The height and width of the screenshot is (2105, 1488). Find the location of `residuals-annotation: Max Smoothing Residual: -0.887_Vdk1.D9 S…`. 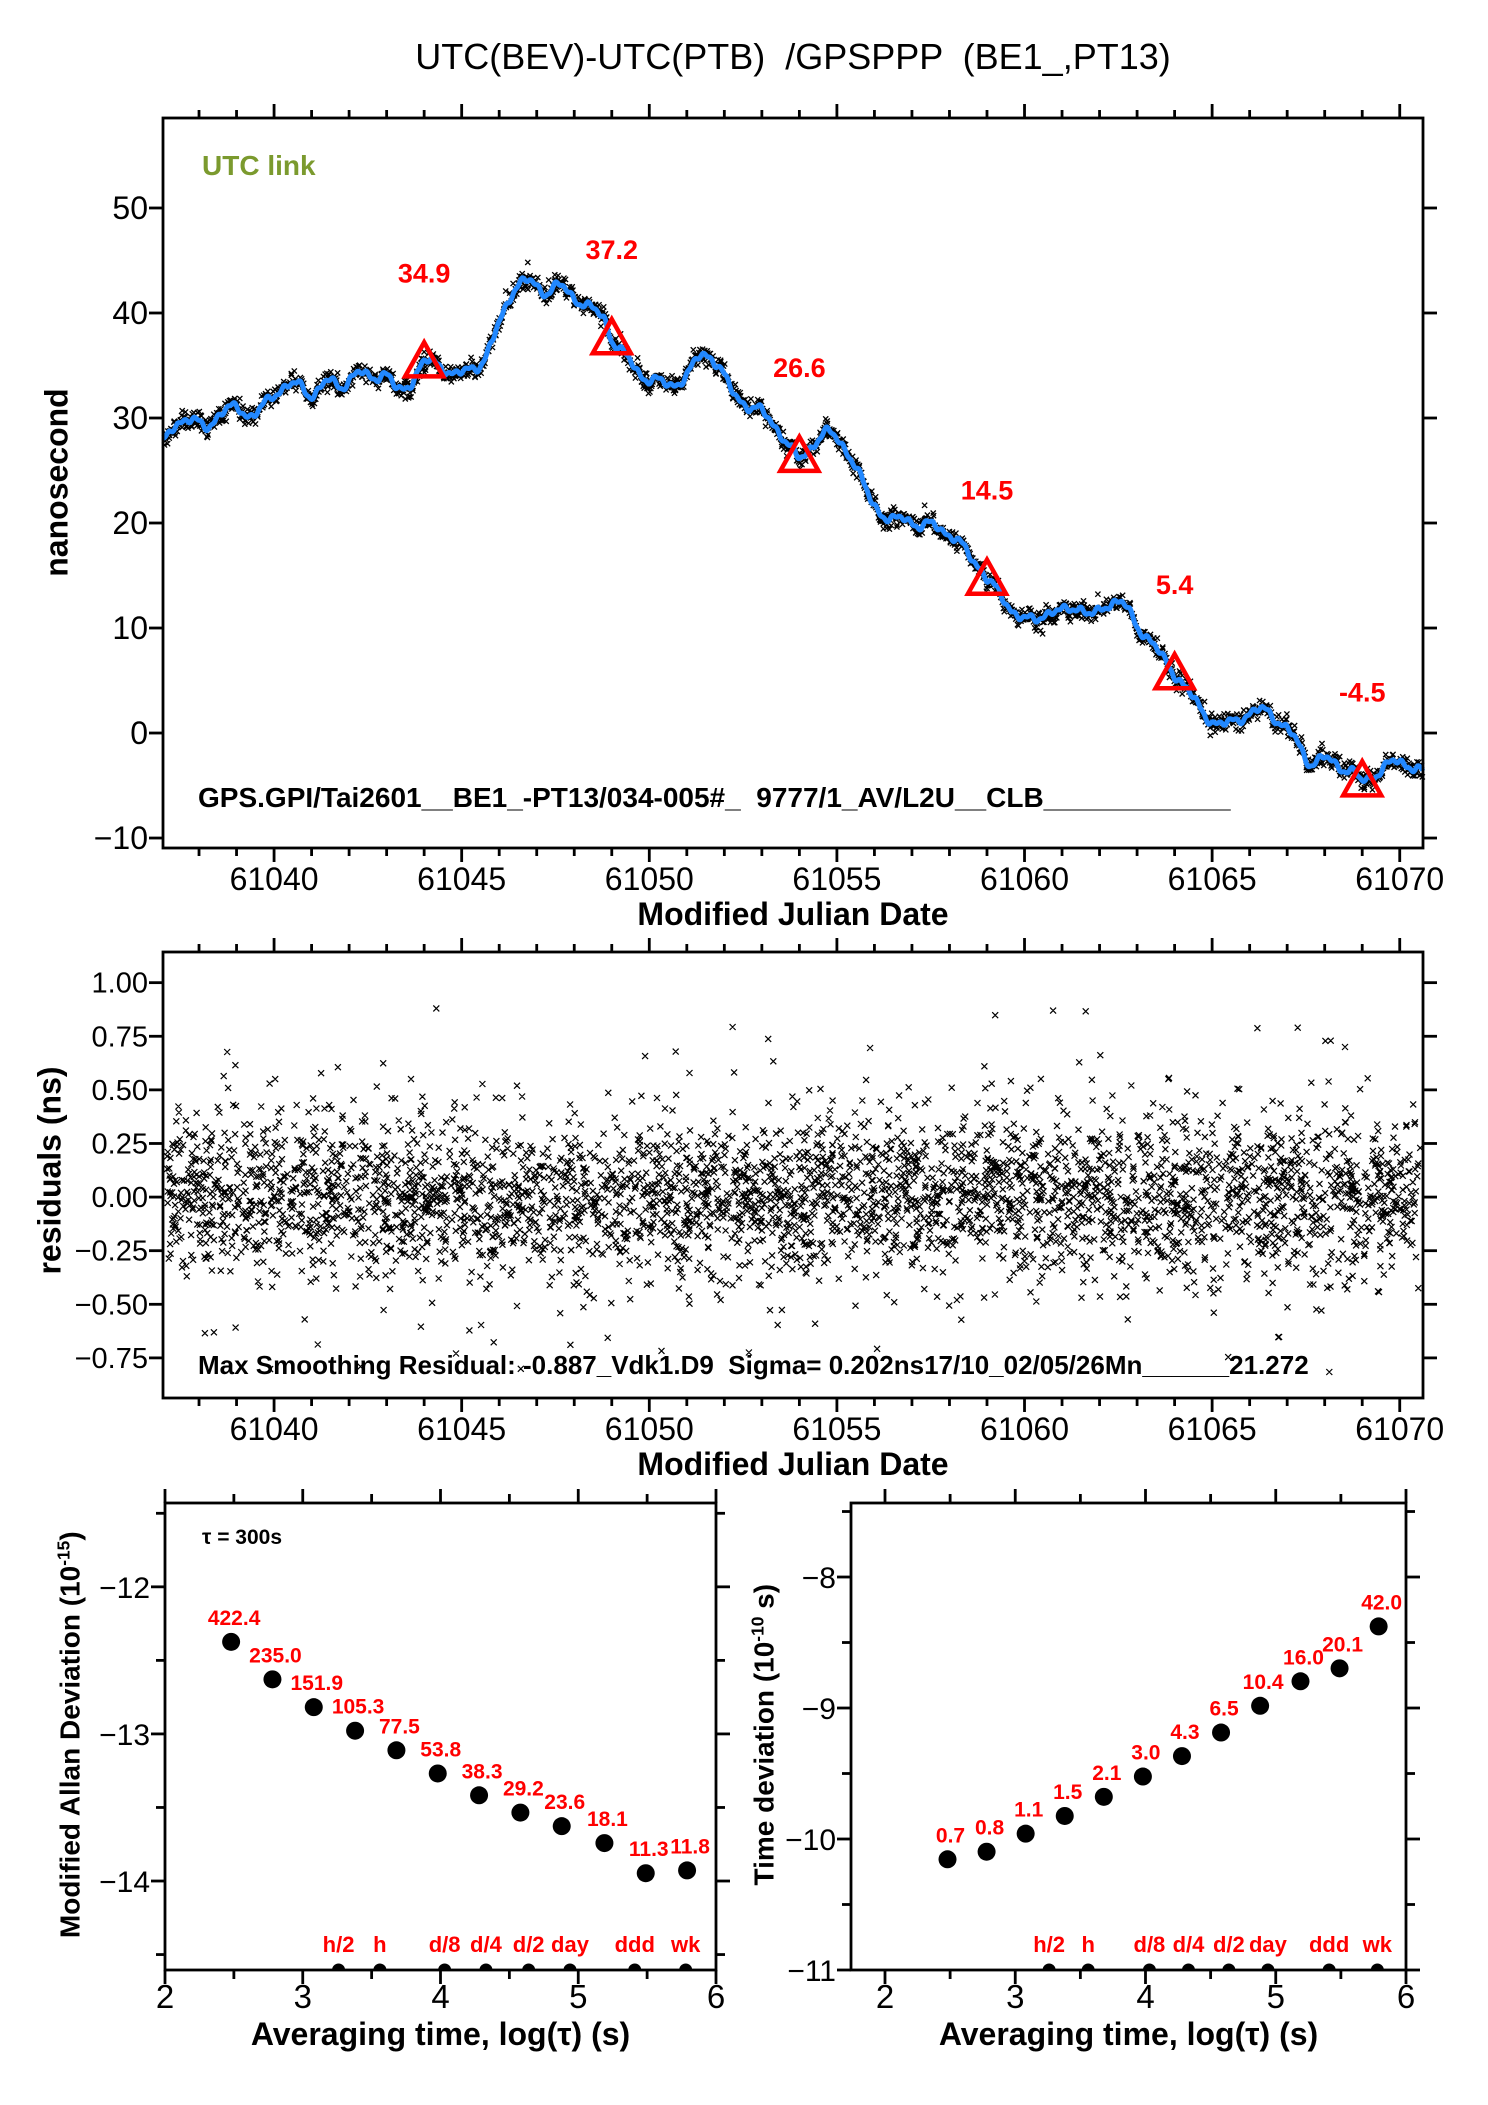

residuals-annotation: Max Smoothing Residual: -0.887_Vdk1.D9 S… is located at coordinates (753, 1365).